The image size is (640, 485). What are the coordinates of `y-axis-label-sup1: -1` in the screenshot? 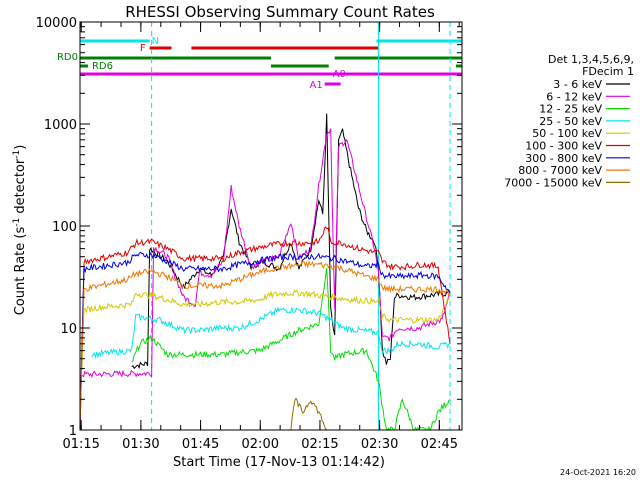 It's located at (17, 222).